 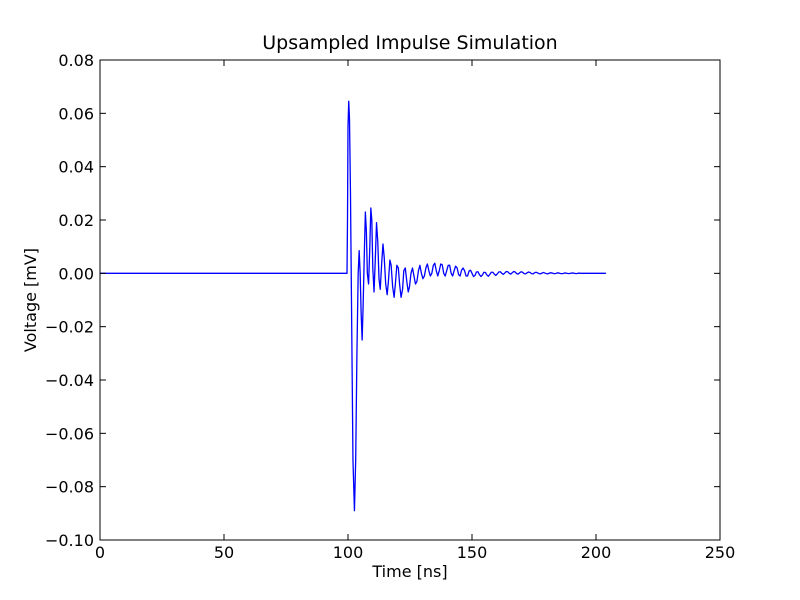 I want to click on y-tick-label-3: 0.02, so click(x=76, y=220).